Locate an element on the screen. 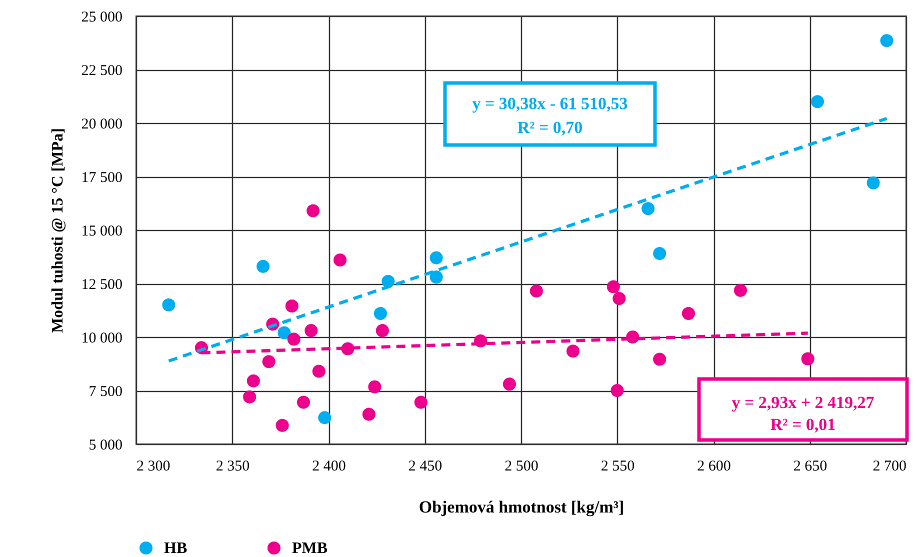  annotation: y = 2,93x + 2 419,27 is located at coordinates (803, 402).